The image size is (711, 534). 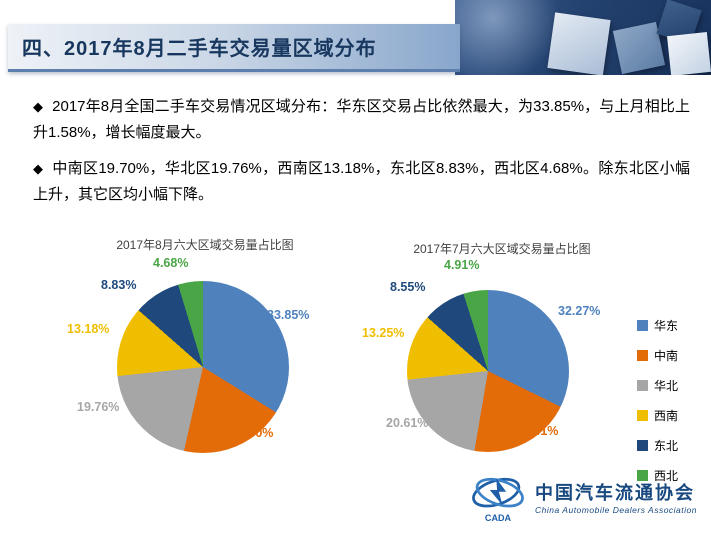 I want to click on org-name-english: China Automobile Dealers Association, so click(x=616, y=509).